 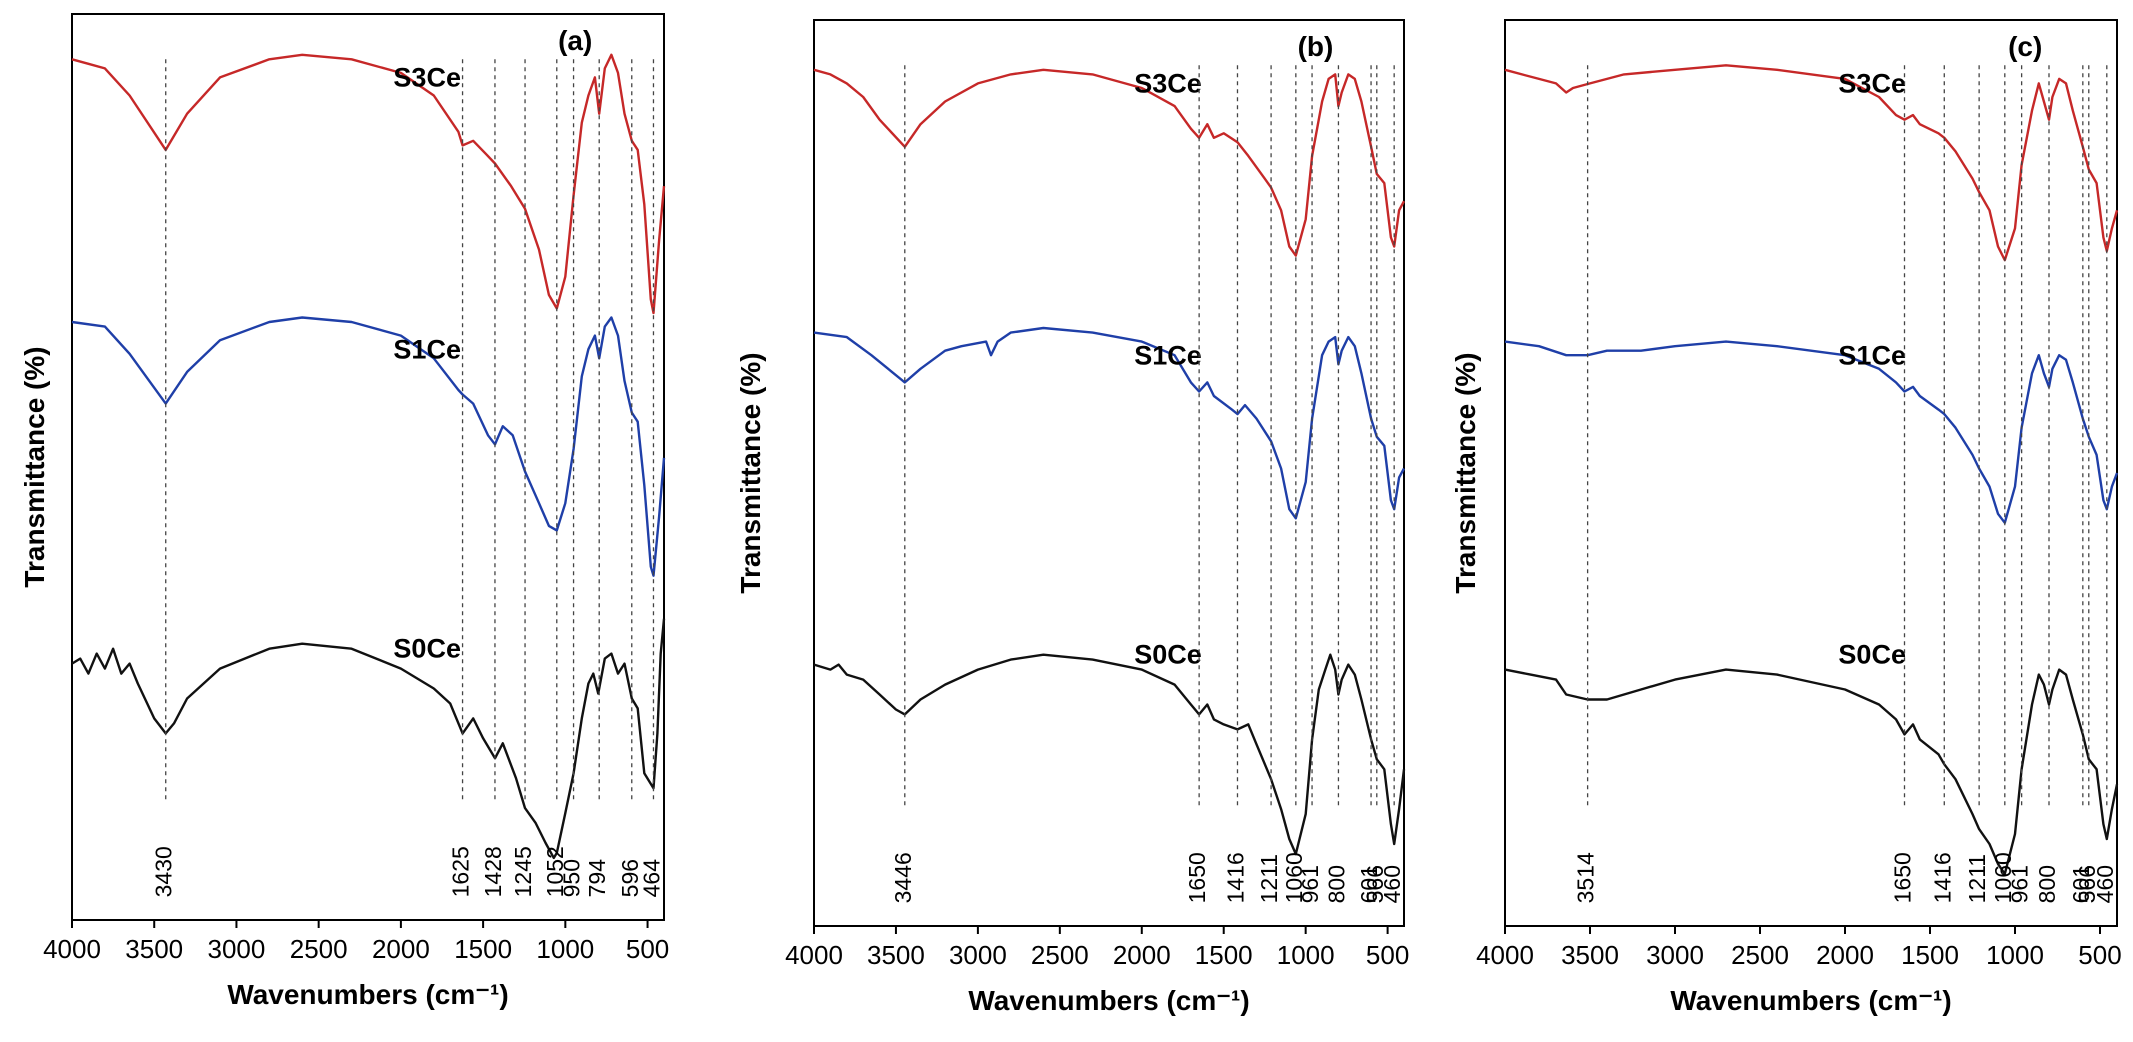 What do you see at coordinates (1316, 46) in the screenshot?
I see `panel-tag: (b)` at bounding box center [1316, 46].